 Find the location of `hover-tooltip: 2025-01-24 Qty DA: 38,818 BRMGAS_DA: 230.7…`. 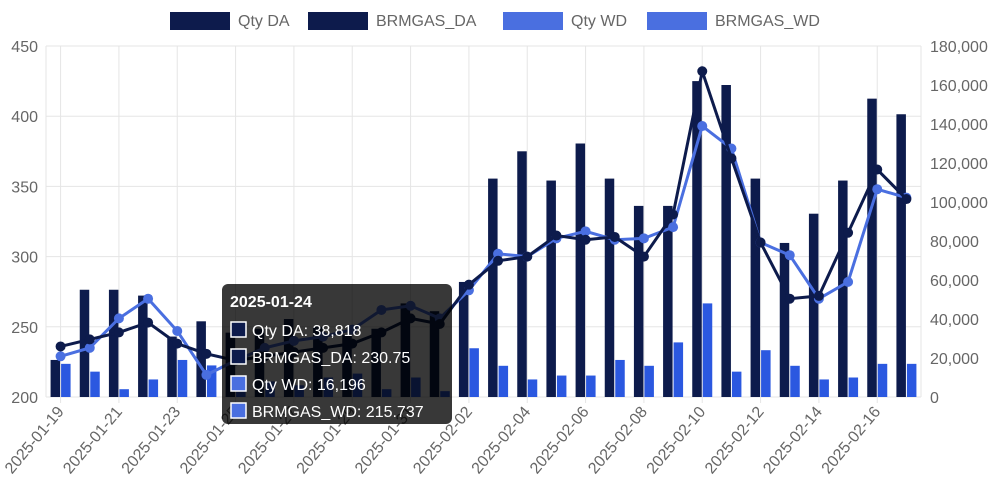

hover-tooltip: 2025-01-24 Qty DA: 38,818 BRMGAS_DA: 230.7… is located at coordinates (337, 354).